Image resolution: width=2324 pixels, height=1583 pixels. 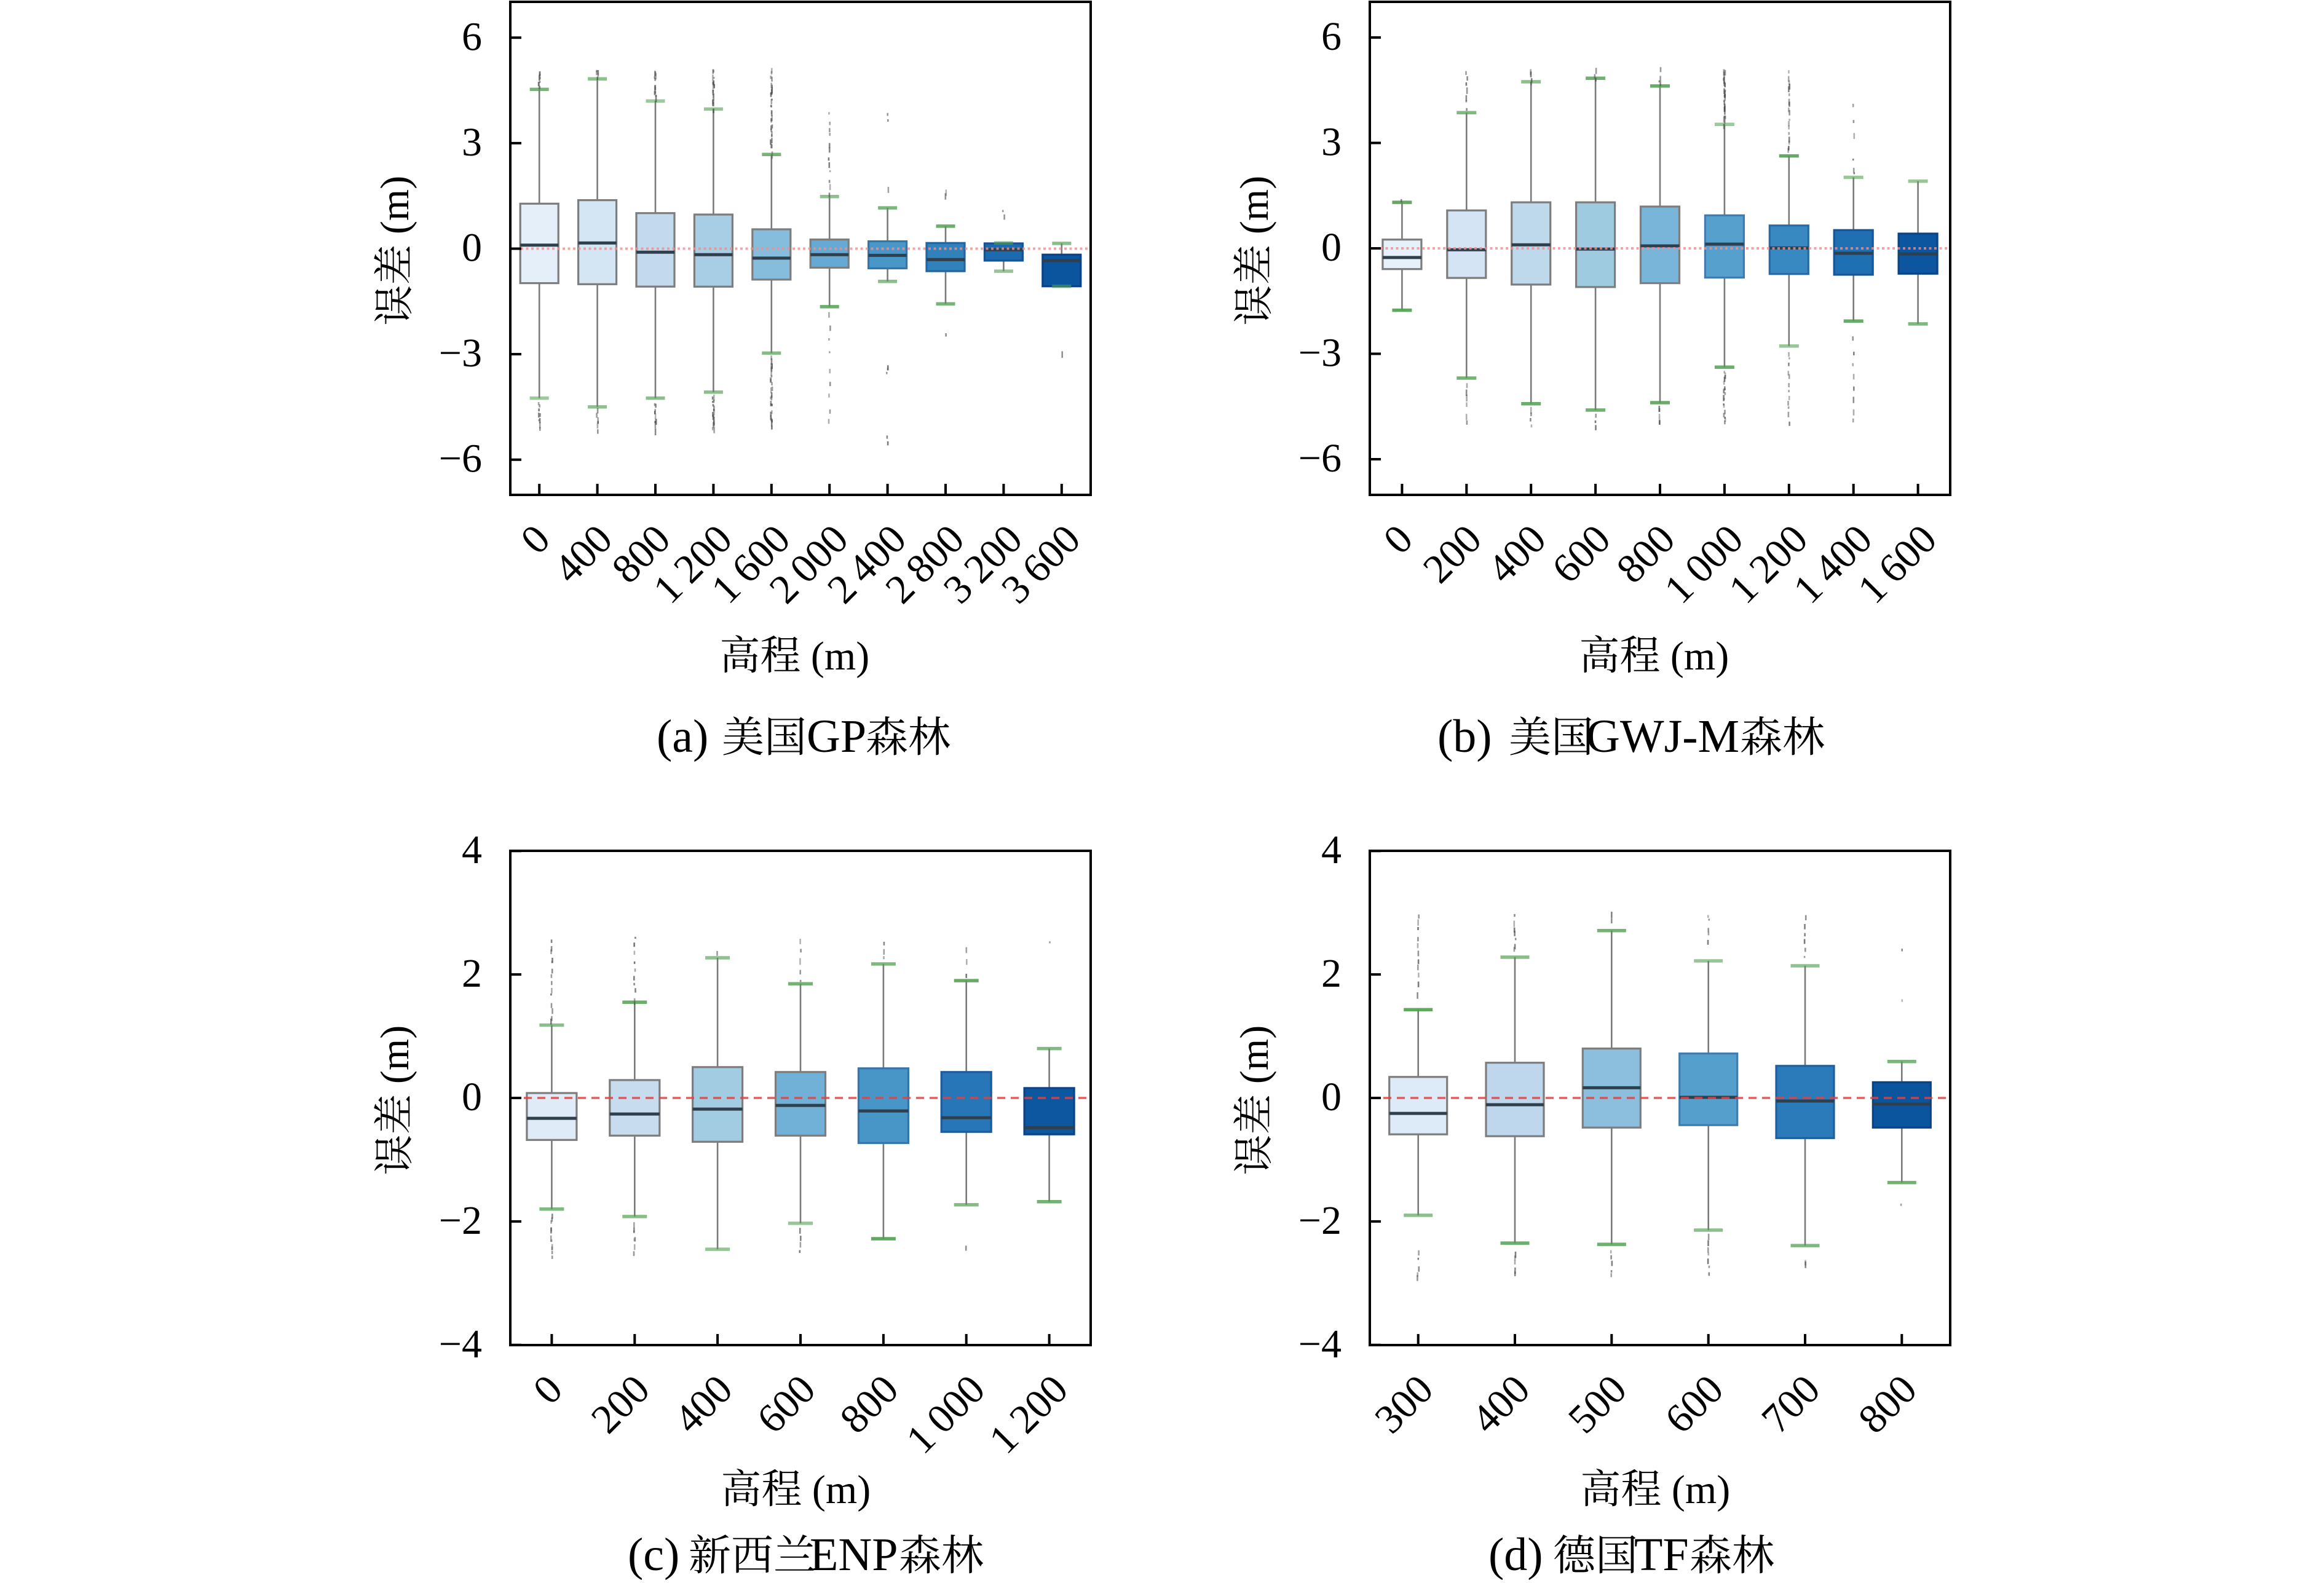 What do you see at coordinates (1663, 736) in the screenshot?
I see `svg-text: GWJ-M` at bounding box center [1663, 736].